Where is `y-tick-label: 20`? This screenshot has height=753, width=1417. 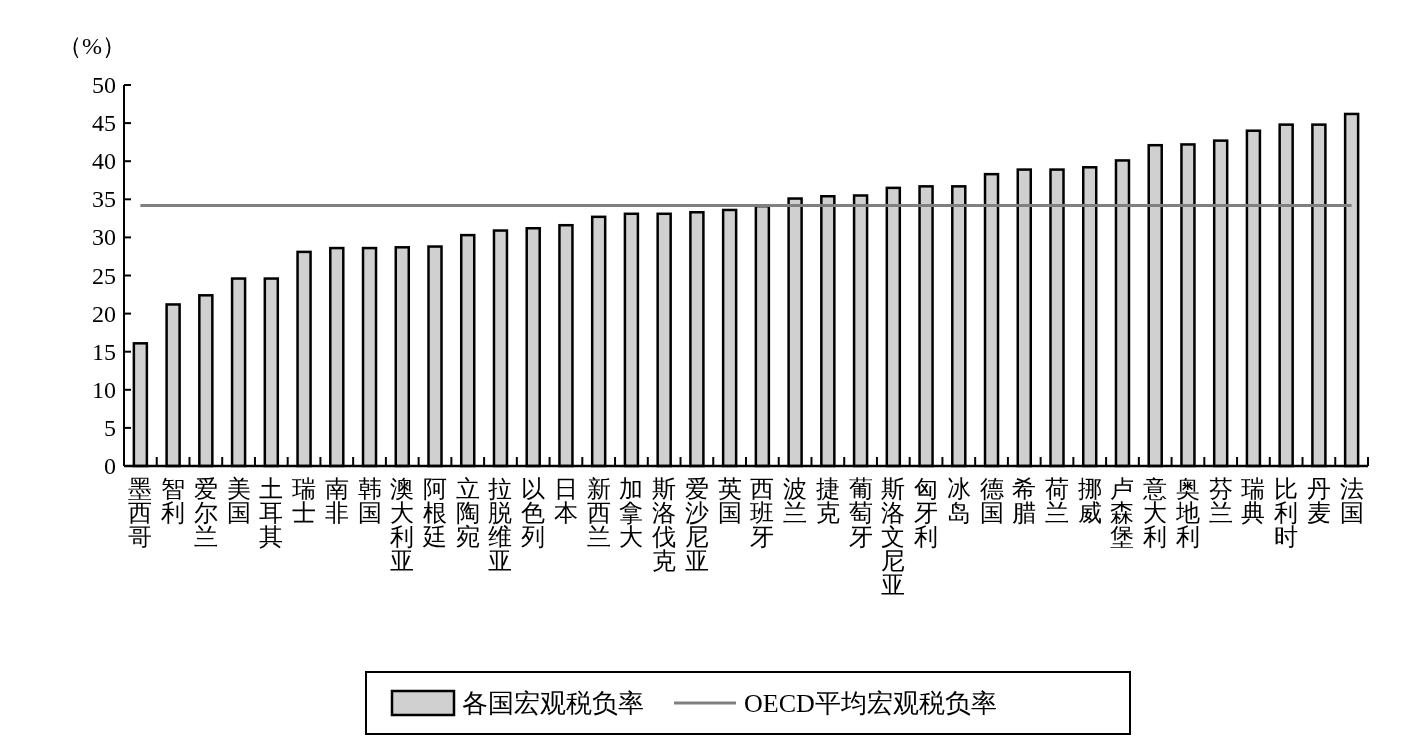 y-tick-label: 20 is located at coordinates (104, 313).